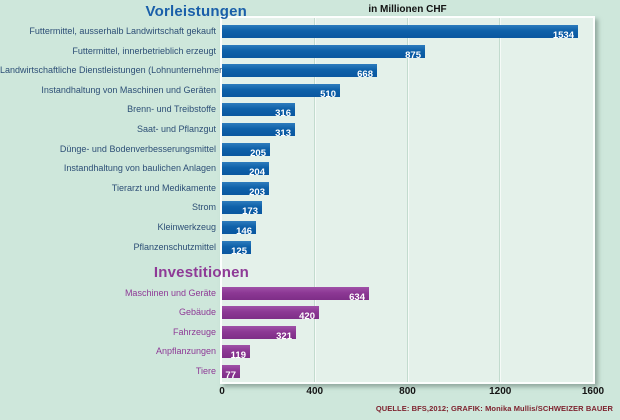 The width and height of the screenshot is (620, 420). What do you see at coordinates (400, 33) in the screenshot?
I see `bar: 1534` at bounding box center [400, 33].